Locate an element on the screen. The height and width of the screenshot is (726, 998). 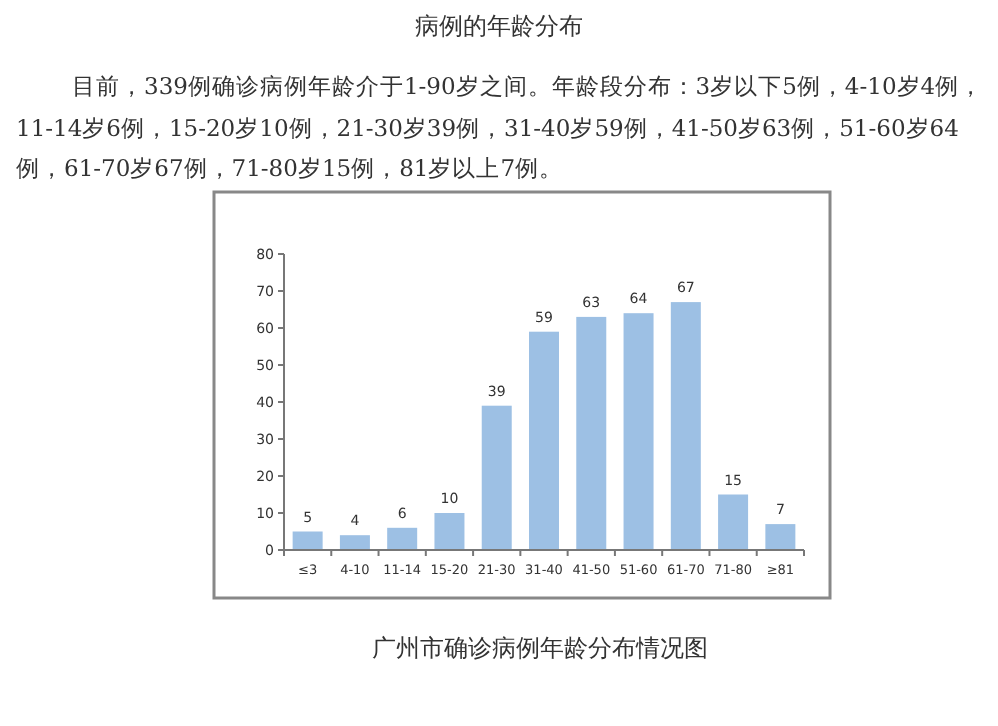
chart-title: 病例的年龄分布 is located at coordinates (499, 27).